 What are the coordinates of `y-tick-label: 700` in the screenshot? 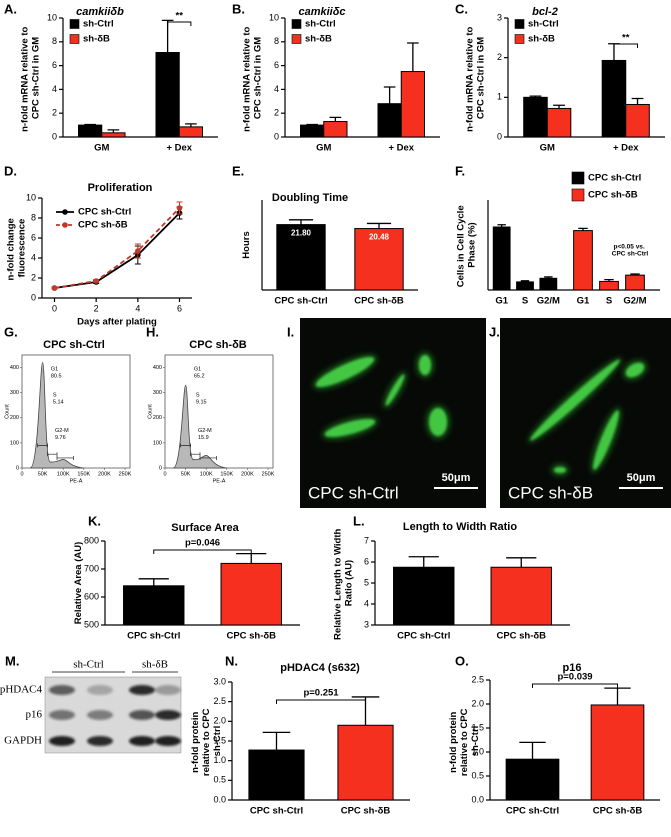 It's located at (91, 568).